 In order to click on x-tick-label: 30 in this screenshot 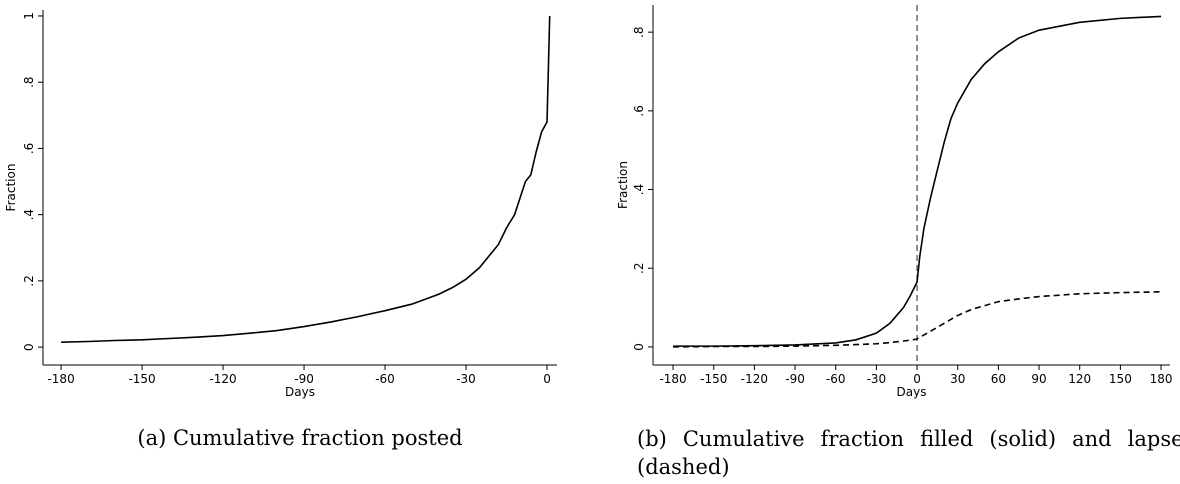, I will do `click(957, 379)`.